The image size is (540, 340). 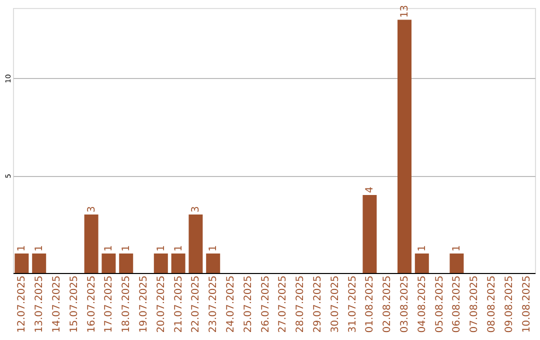 What do you see at coordinates (509, 304) in the screenshot?
I see `x-tick-label: 09.08.2025` at bounding box center [509, 304].